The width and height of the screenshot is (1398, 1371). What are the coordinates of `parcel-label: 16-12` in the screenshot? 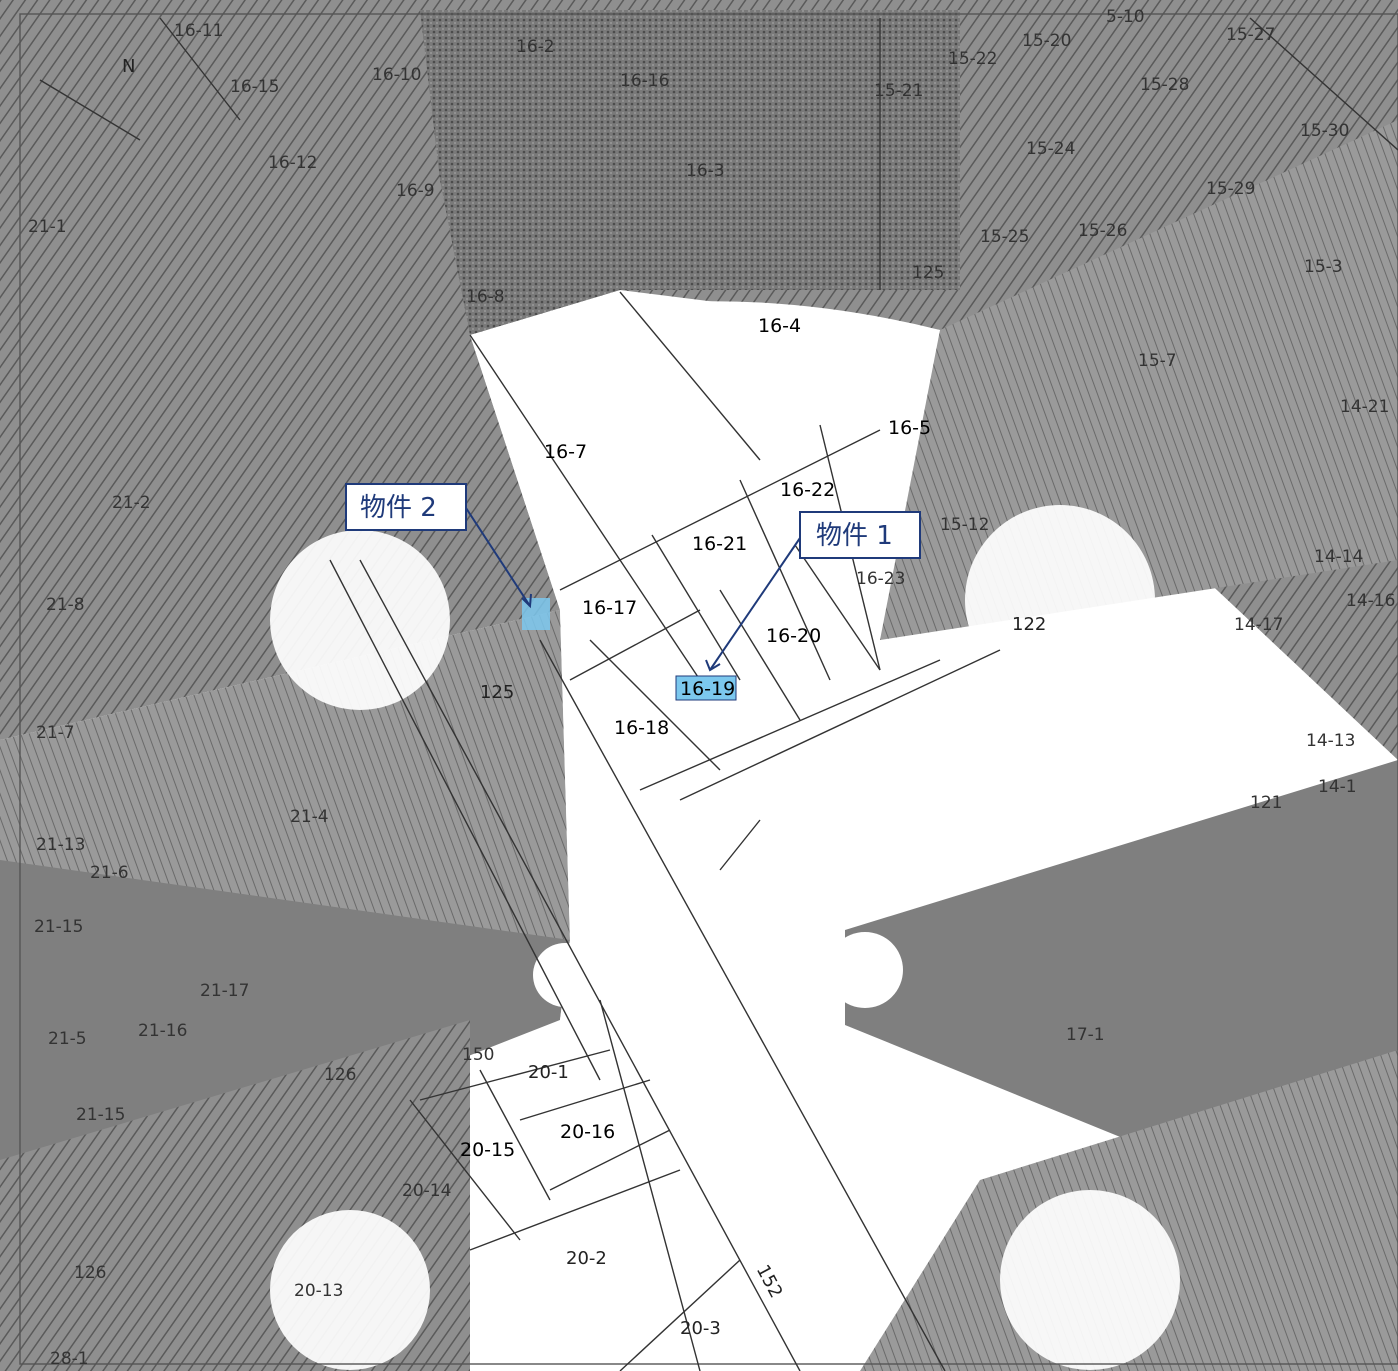 It's located at (292, 163).